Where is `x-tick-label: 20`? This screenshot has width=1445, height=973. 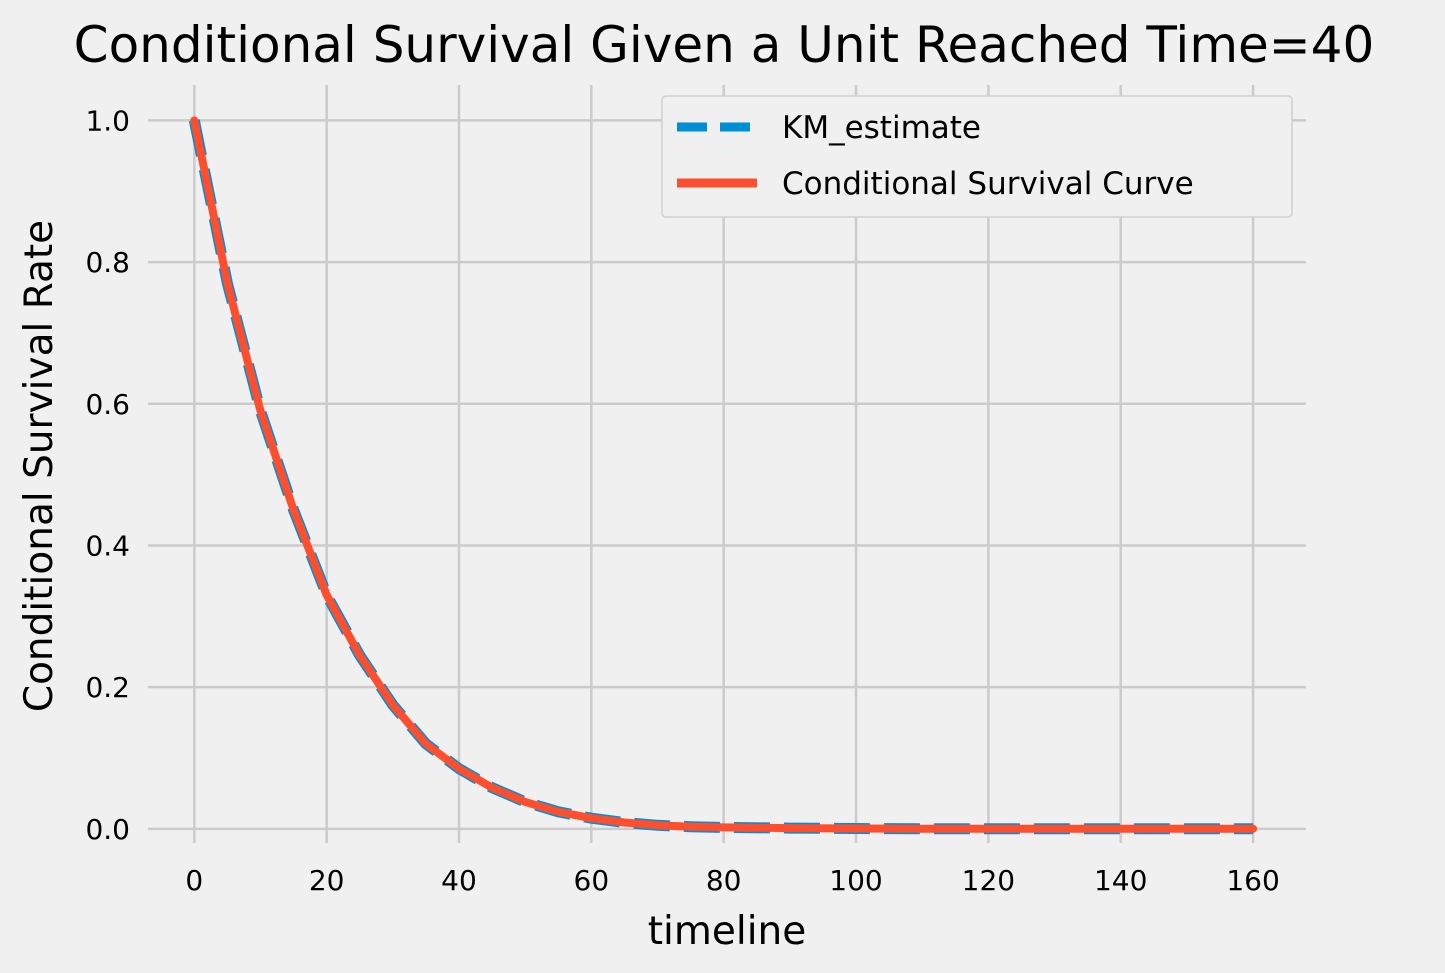 x-tick-label: 20 is located at coordinates (327, 880).